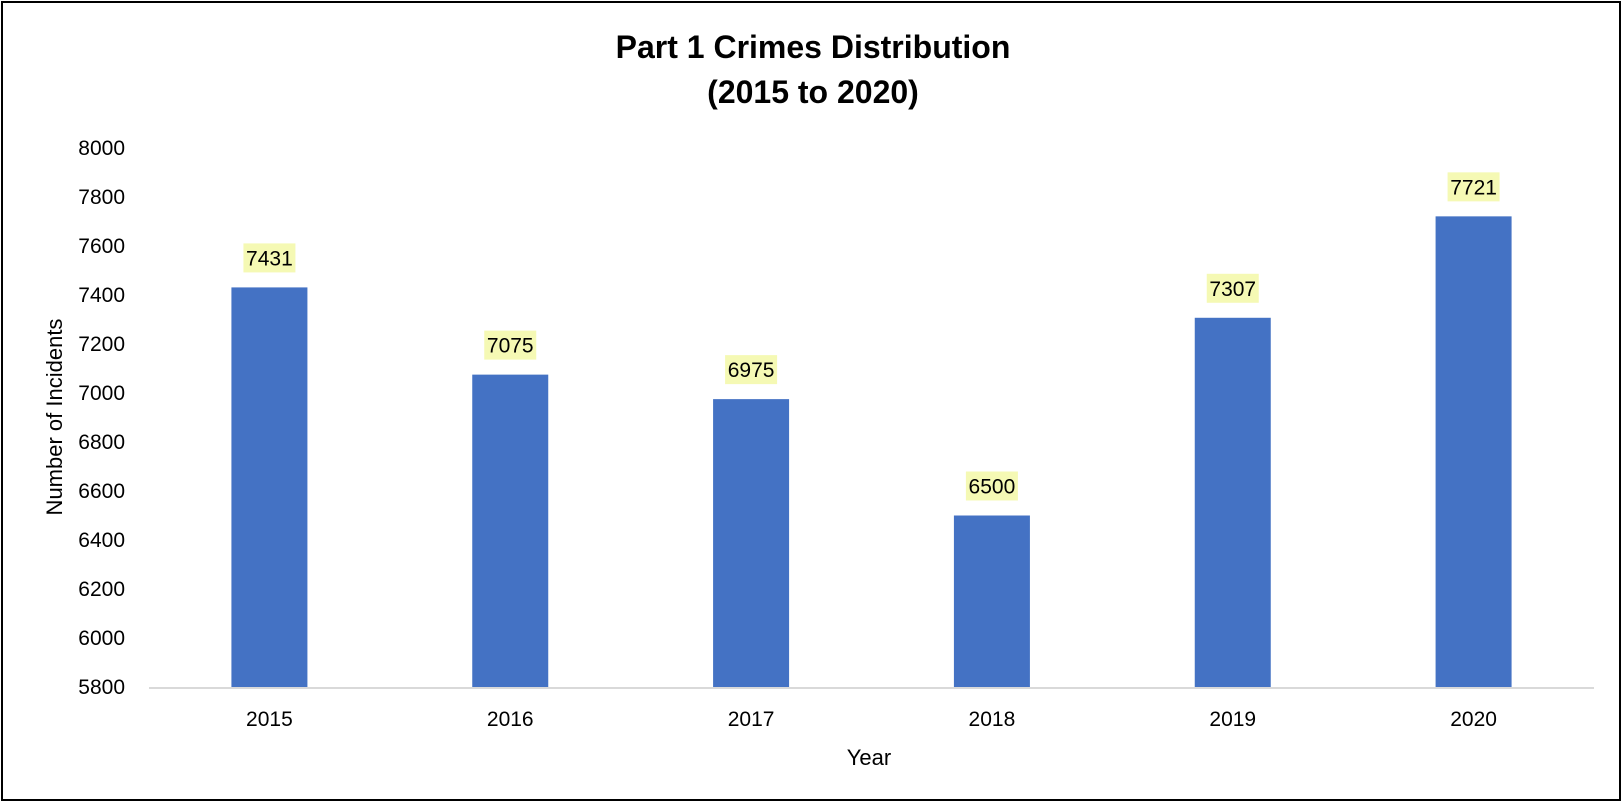 This screenshot has height=804, width=1624. What do you see at coordinates (101, 589) in the screenshot?
I see `y-tick-label: 6200` at bounding box center [101, 589].